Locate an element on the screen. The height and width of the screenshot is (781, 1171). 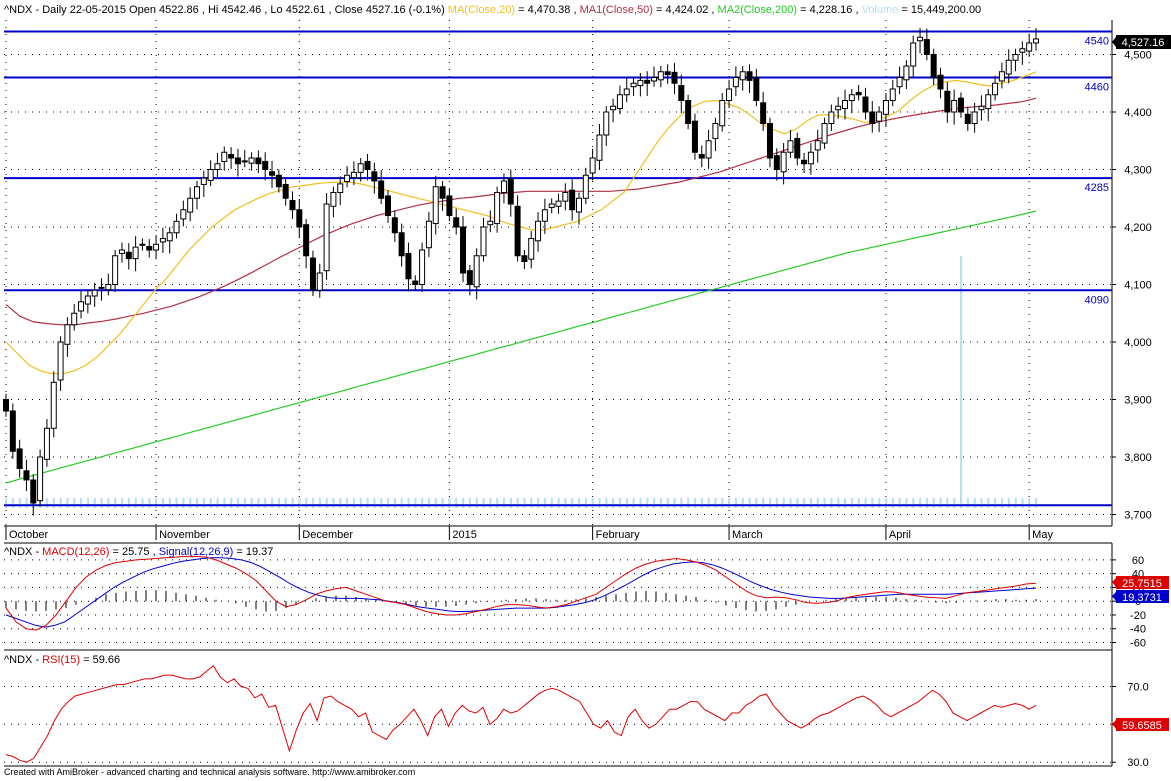
header-lo: 4522.61 is located at coordinates (306, 10).